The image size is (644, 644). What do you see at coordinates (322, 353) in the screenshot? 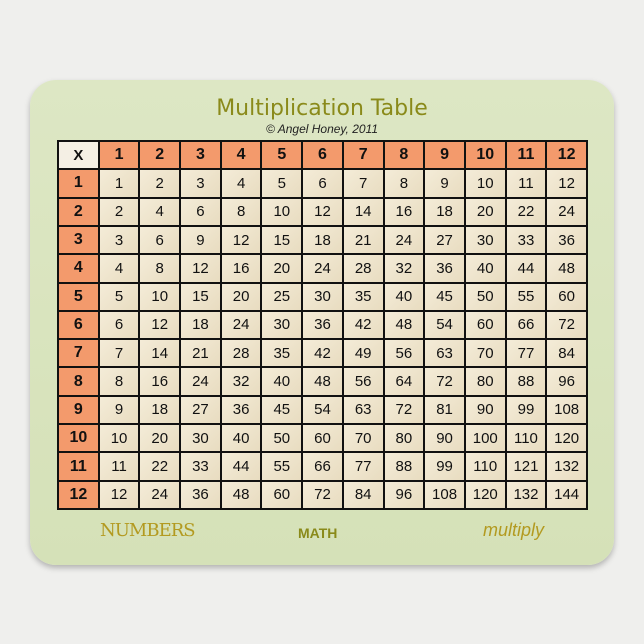
I see `table-cell: 42` at bounding box center [322, 353].